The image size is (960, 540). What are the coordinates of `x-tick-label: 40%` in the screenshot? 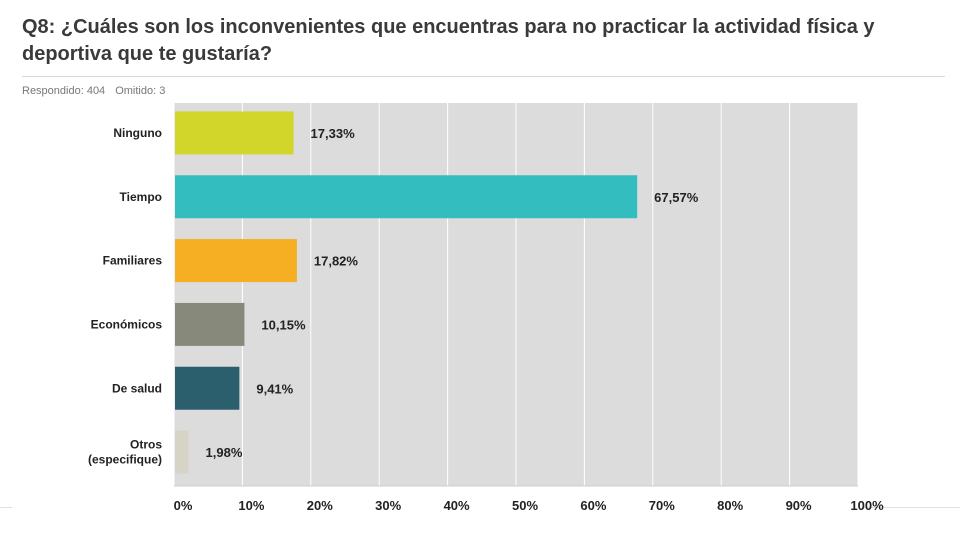 It's located at (457, 505).